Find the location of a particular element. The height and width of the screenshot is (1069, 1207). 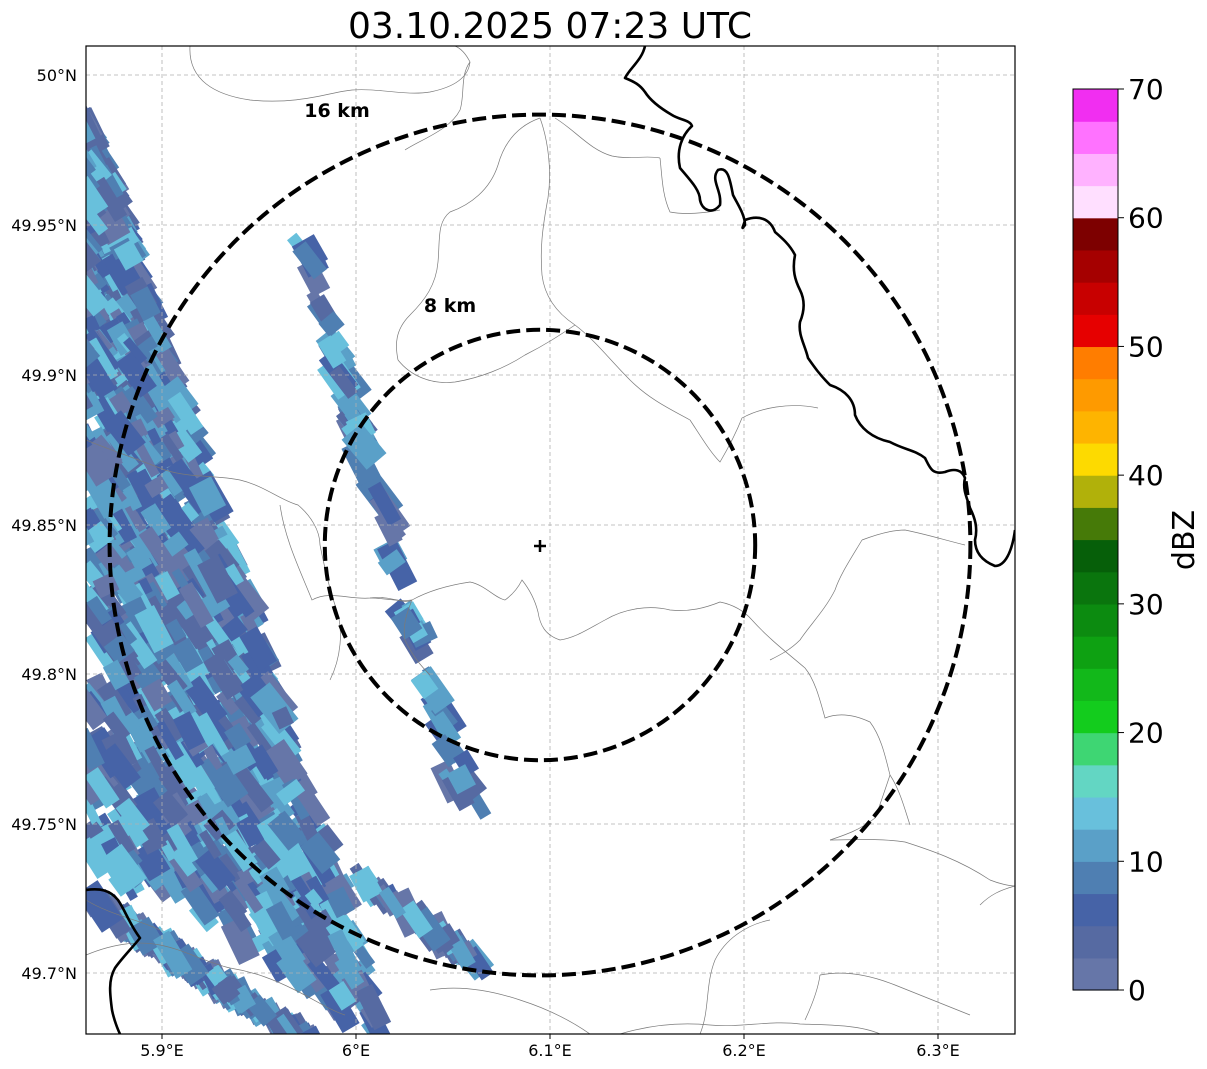

colorbar-tick-label: 0 is located at coordinates (1137, 990).